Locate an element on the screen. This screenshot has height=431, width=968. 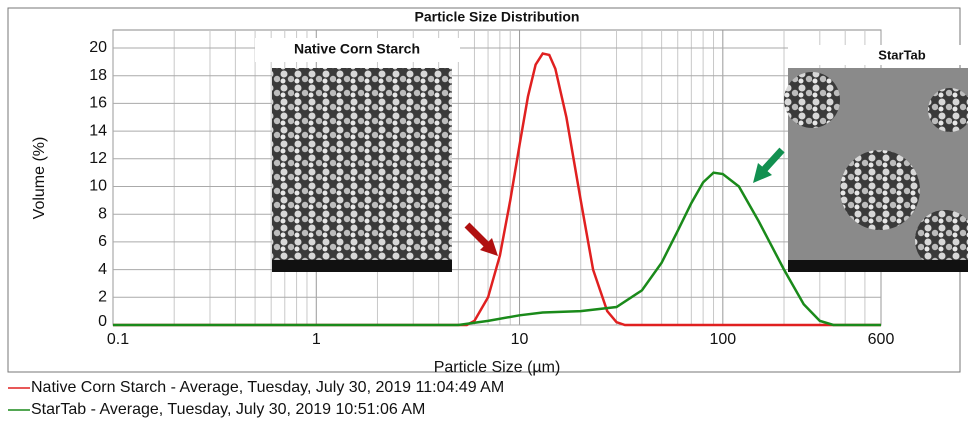
y-tick-label: 16 is located at coordinates (98, 103).